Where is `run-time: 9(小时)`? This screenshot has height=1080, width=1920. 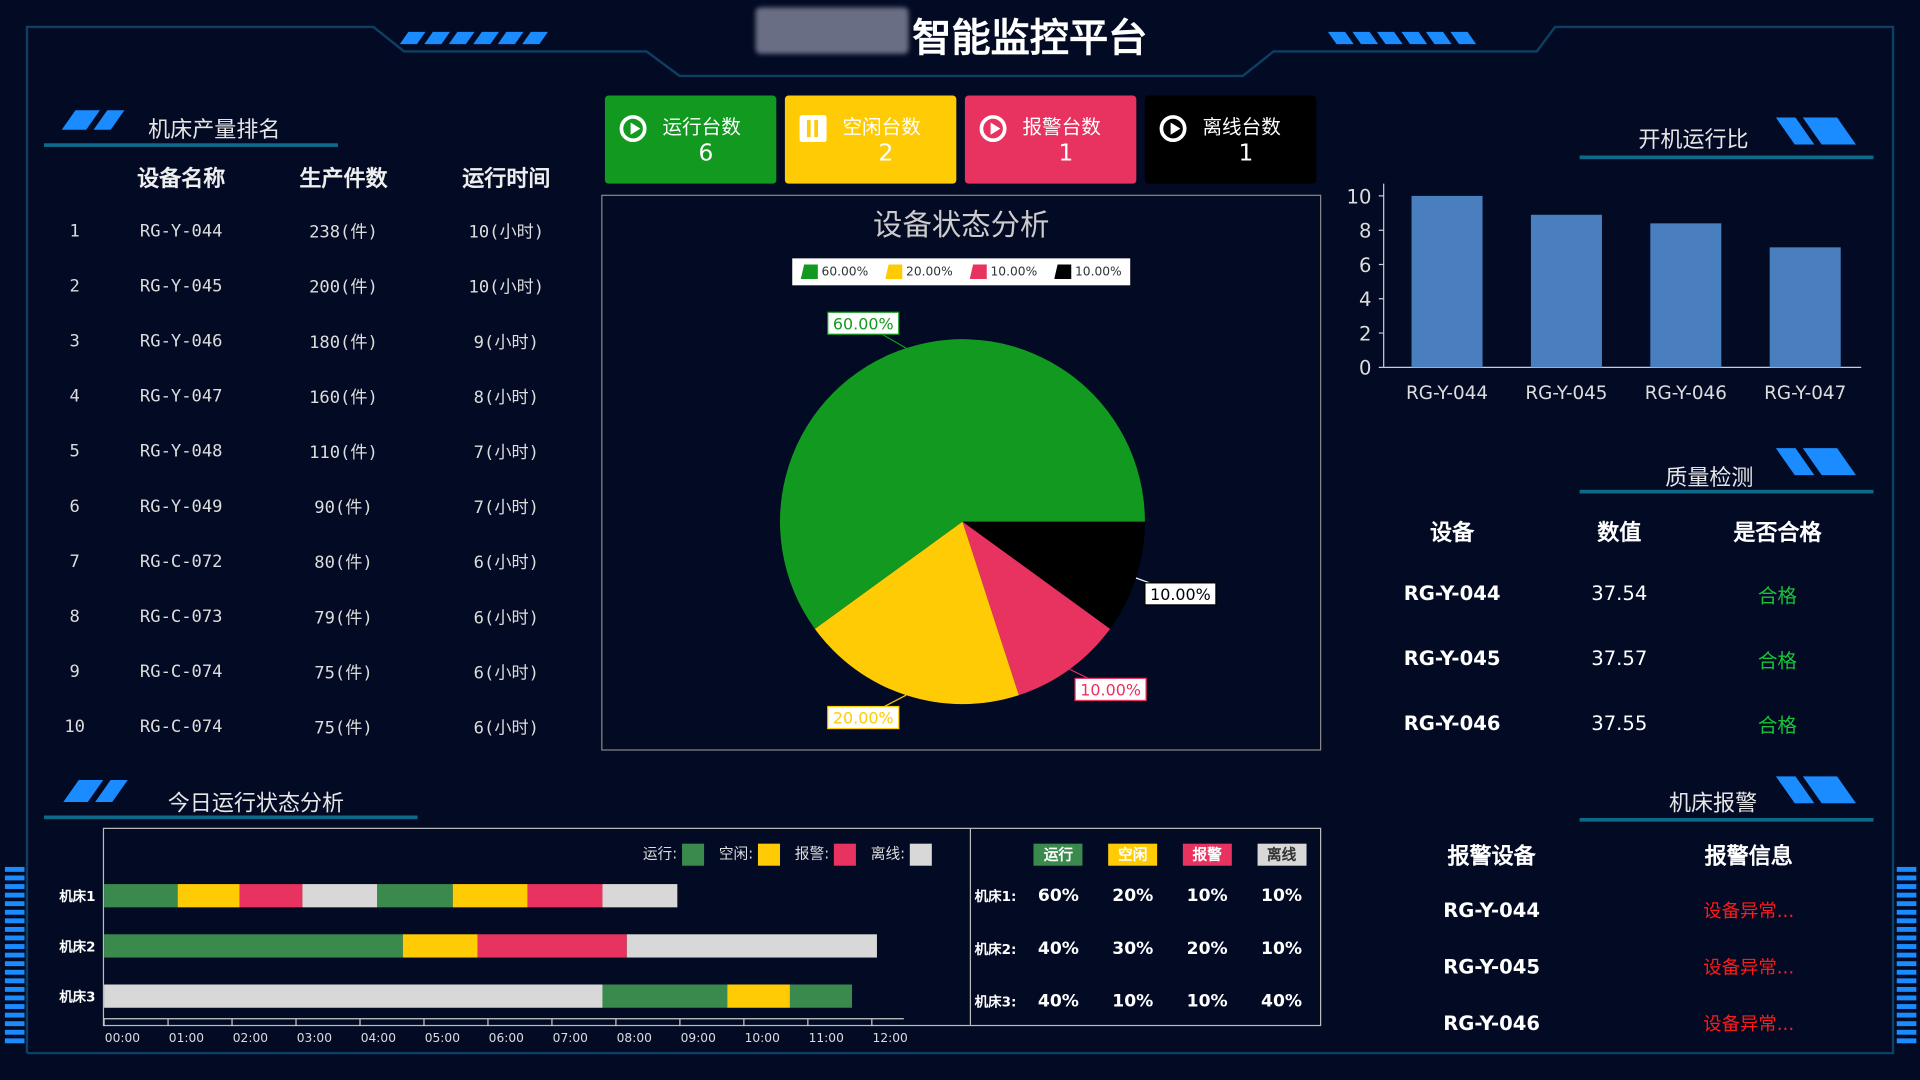 run-time: 9(小时) is located at coordinates (506, 342).